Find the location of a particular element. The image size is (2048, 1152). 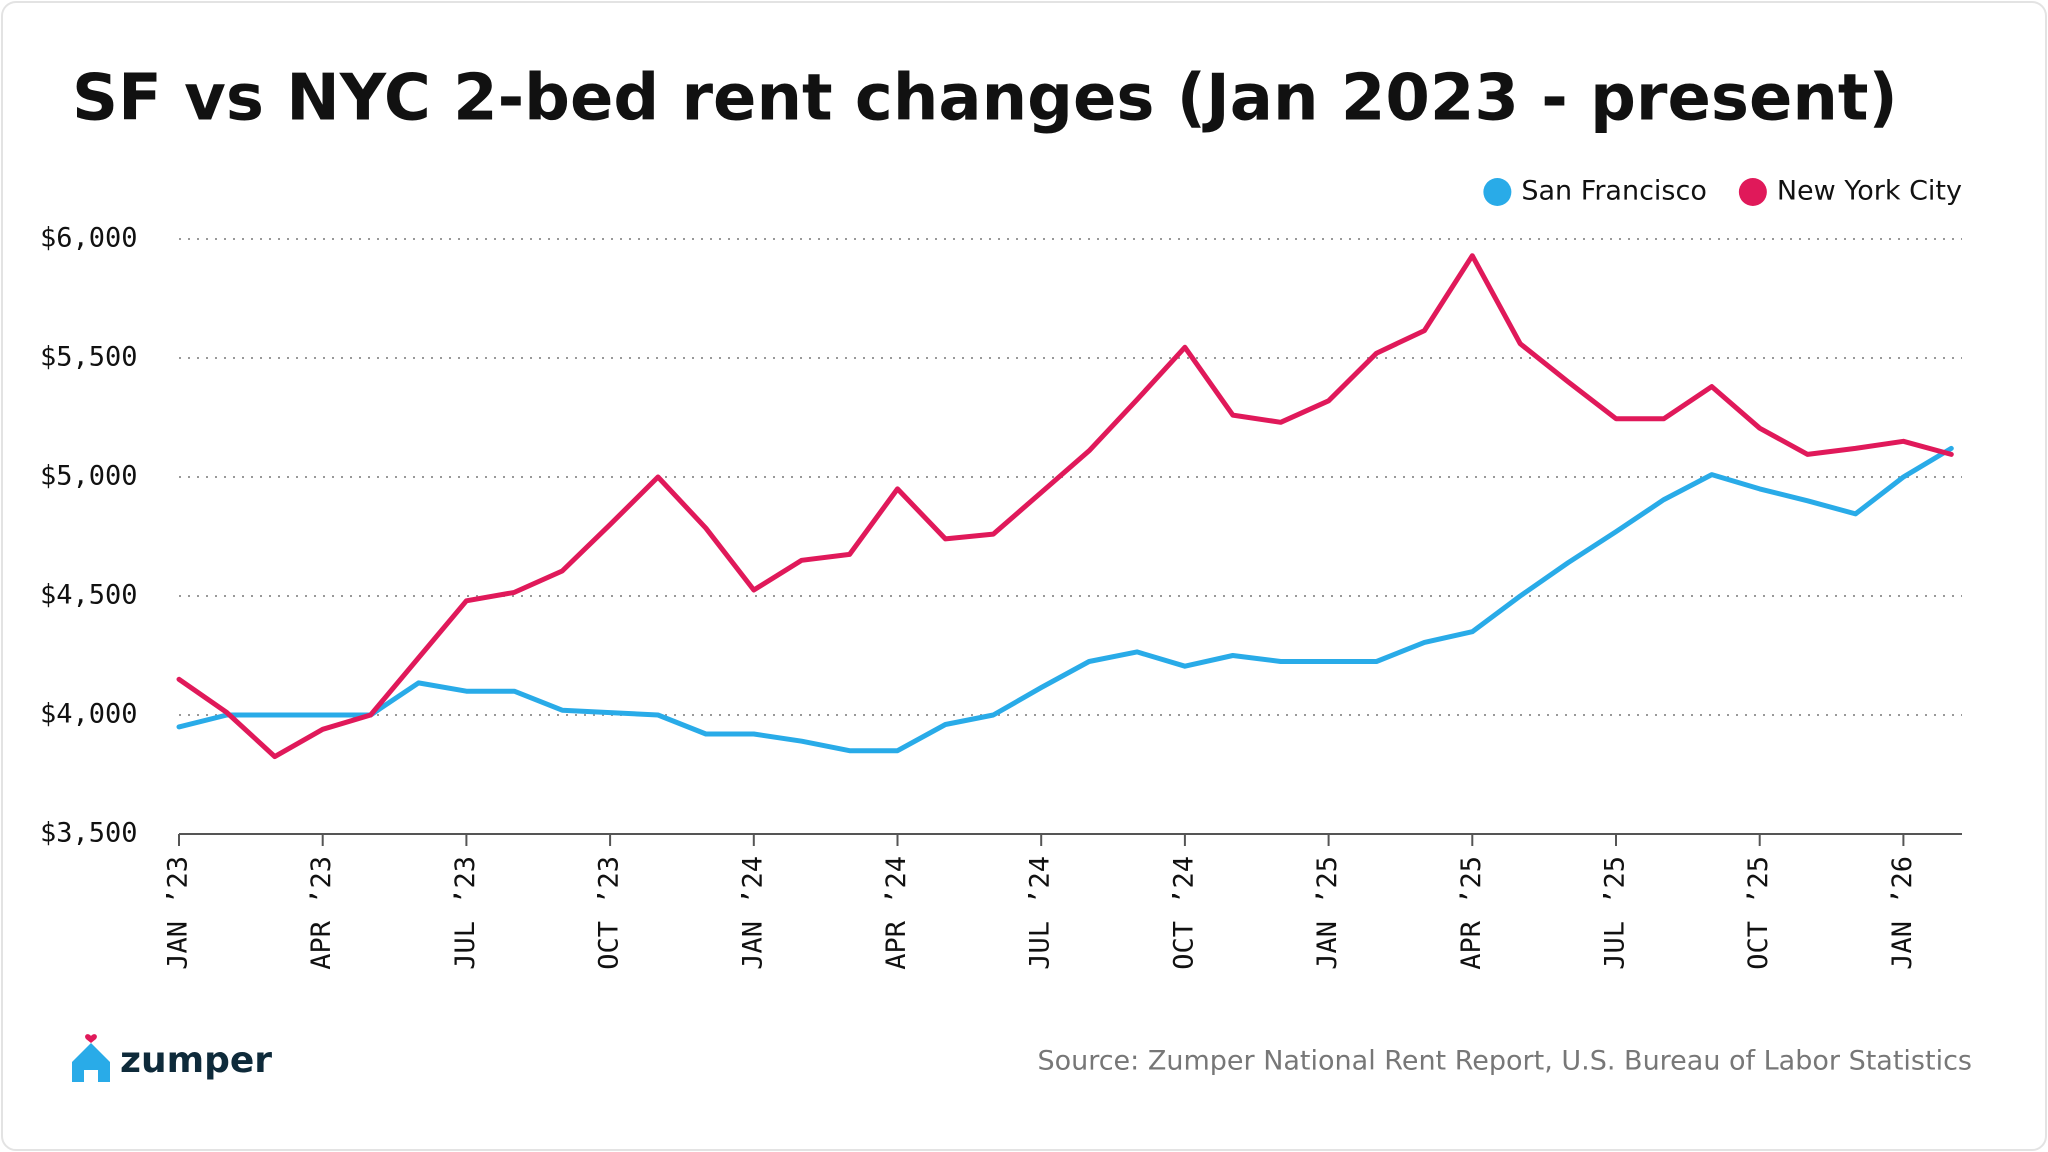

x-tick-label: JUL ’24 is located at coordinates (1040, 913).